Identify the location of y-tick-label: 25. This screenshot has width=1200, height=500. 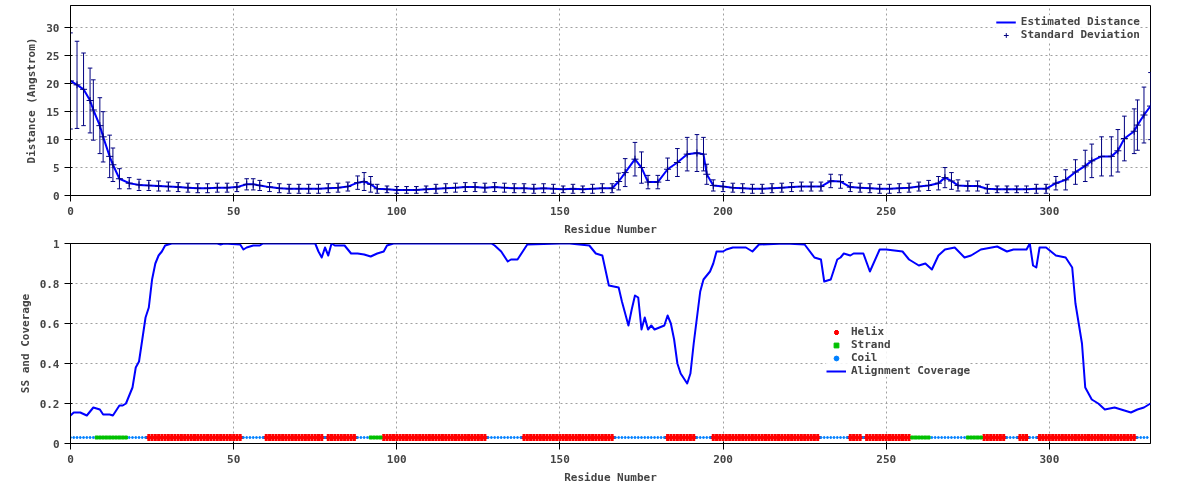
(53, 56).